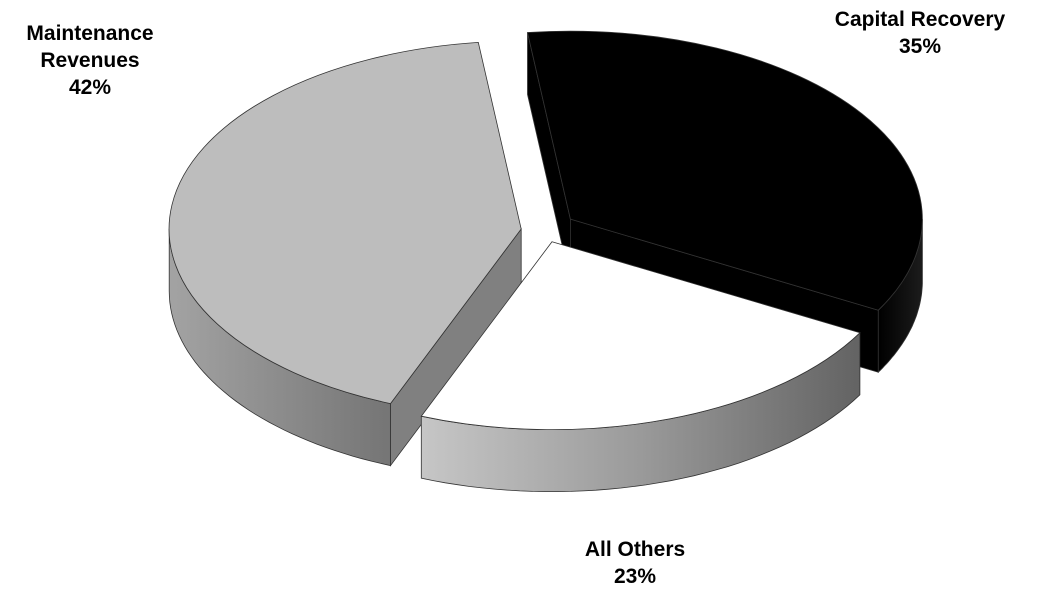 The height and width of the screenshot is (598, 1040). Describe the element at coordinates (90, 33) in the screenshot. I see `slice-label-maintenance-line1: Maintenance` at that location.